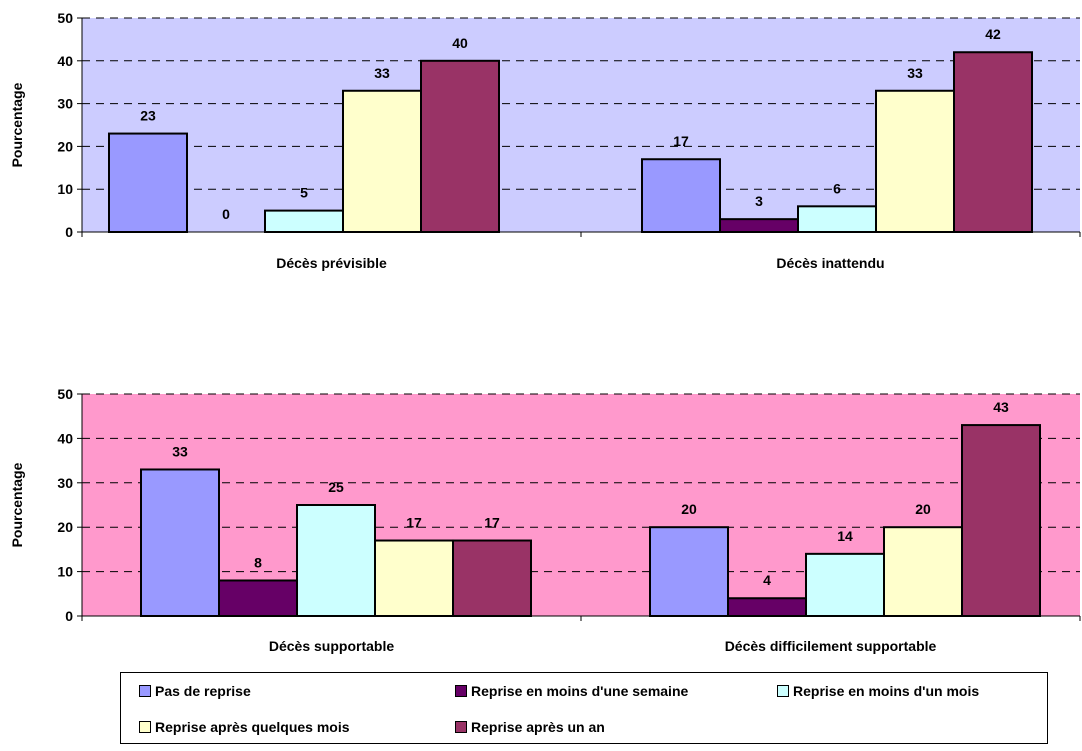 This screenshot has height=751, width=1082. I want to click on legend-item-moins-semaine: Reprise en moins d'une semaine, so click(571, 691).